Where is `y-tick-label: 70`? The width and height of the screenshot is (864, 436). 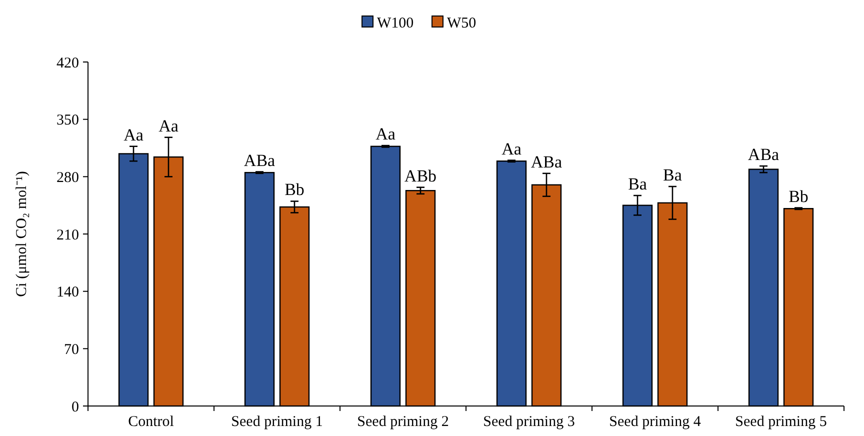 y-tick-label: 70 is located at coordinates (71, 350).